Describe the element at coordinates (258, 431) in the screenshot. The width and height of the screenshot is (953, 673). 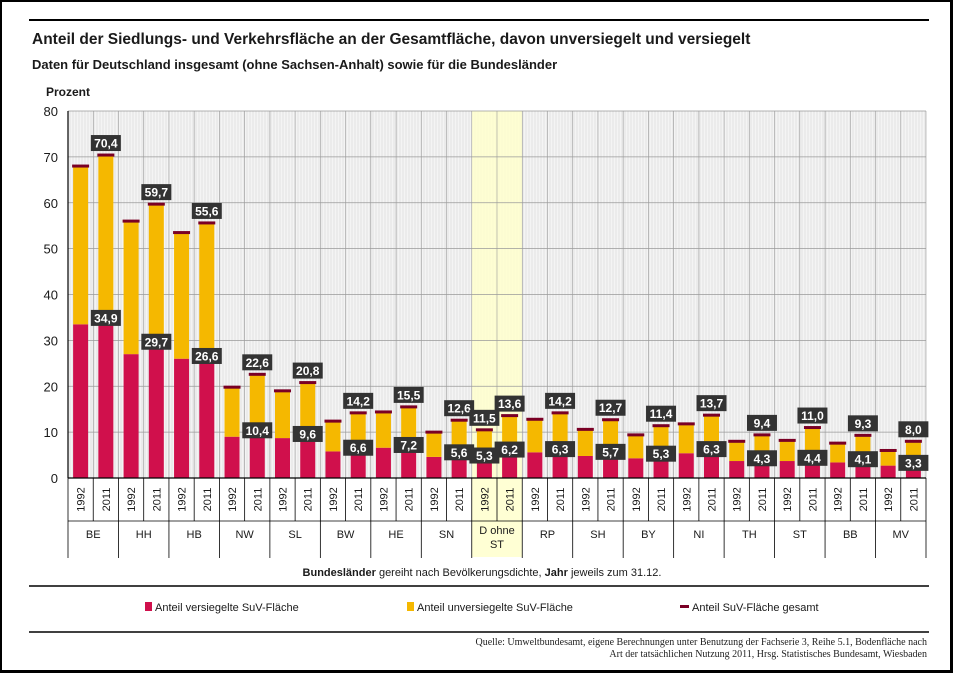
I see `data-label-sealed: 10,4` at that location.